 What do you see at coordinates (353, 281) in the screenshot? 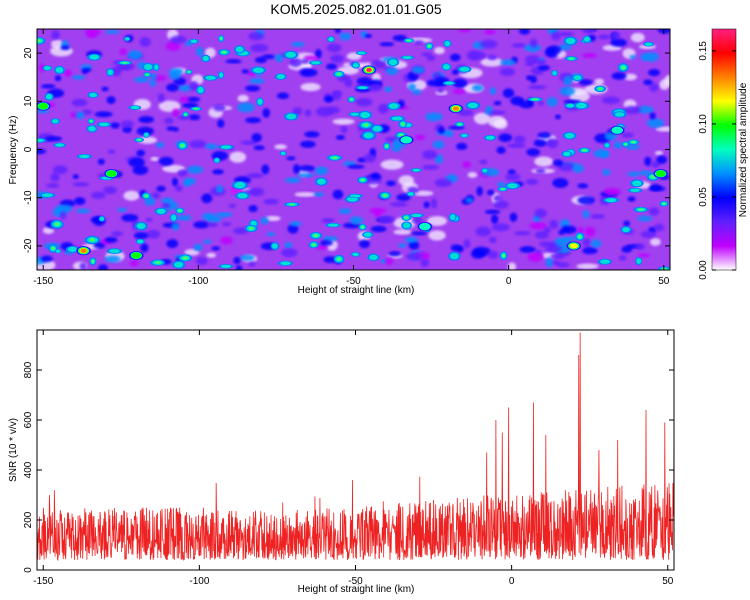
I see `heatmap-xtick-label: -50` at bounding box center [353, 281].